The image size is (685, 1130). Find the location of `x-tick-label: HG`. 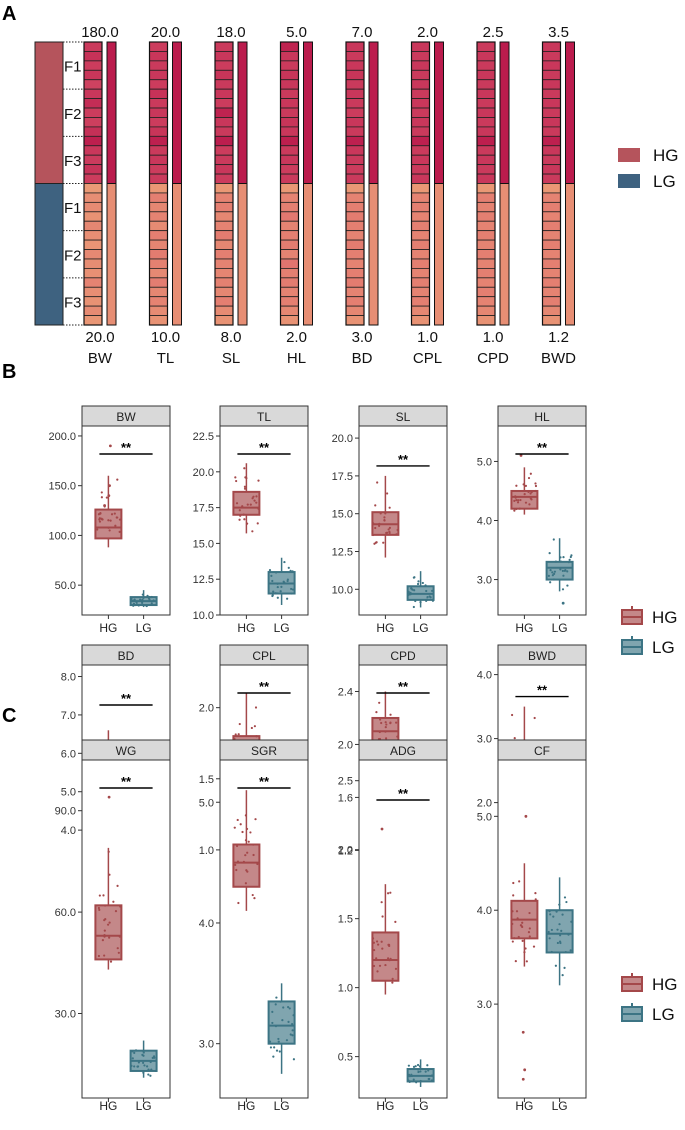

x-tick-label: HG is located at coordinates (246, 1106).